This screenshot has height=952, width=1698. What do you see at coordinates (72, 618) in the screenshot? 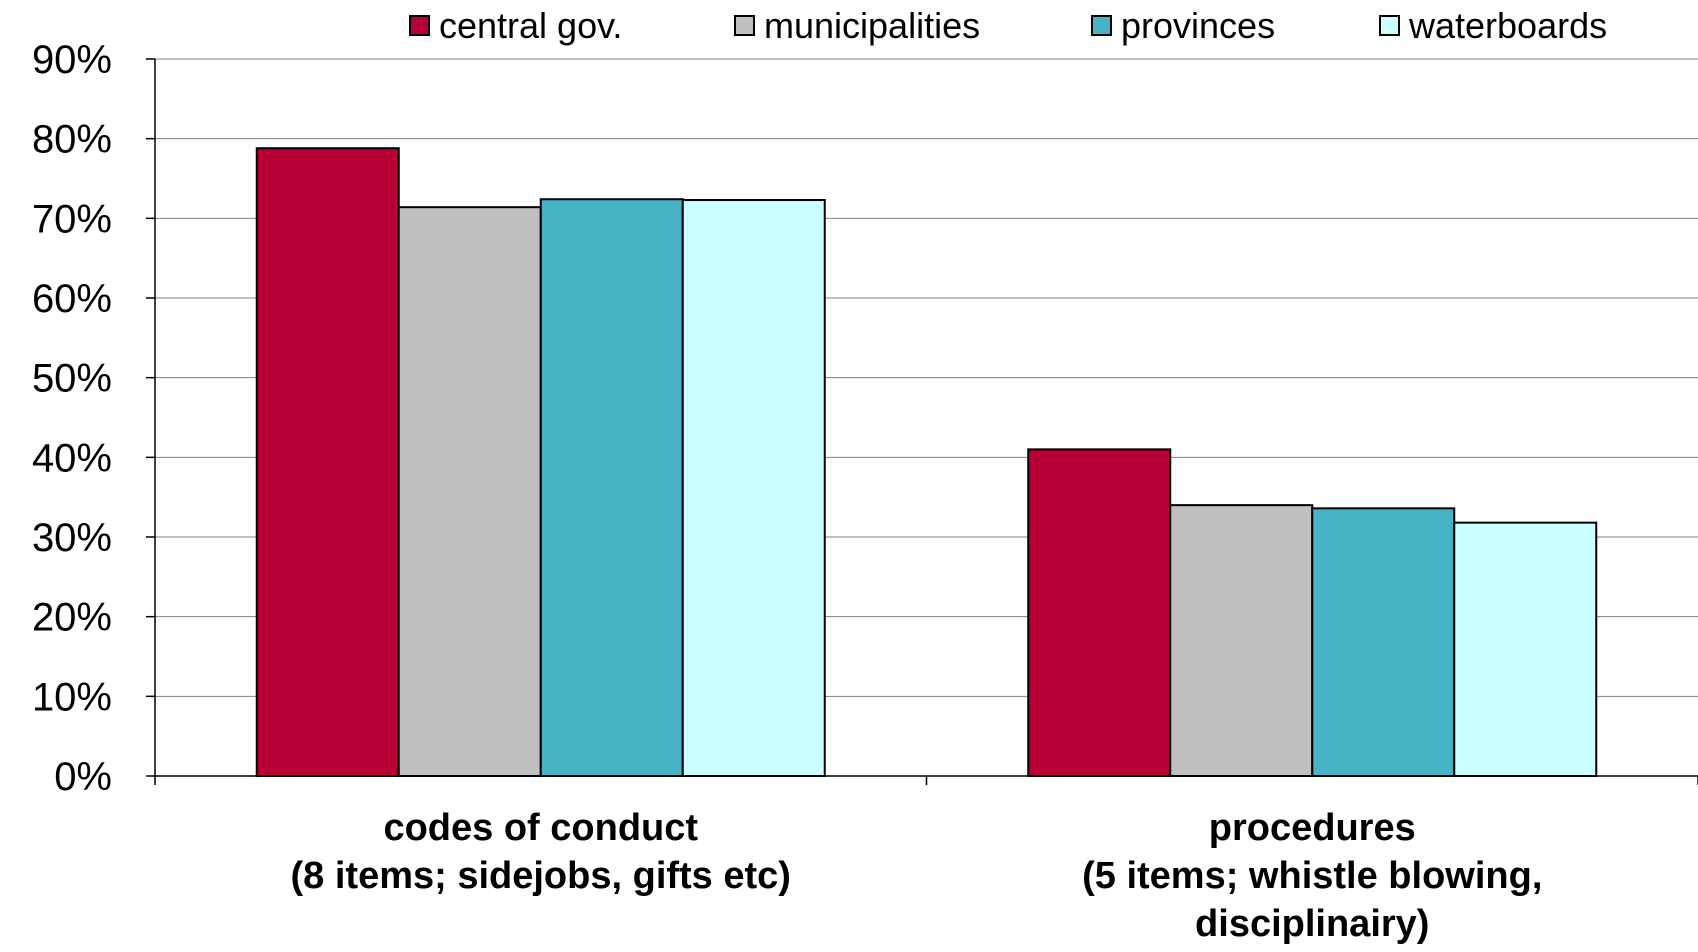
I see `y-tick-label: 20%` at bounding box center [72, 618].